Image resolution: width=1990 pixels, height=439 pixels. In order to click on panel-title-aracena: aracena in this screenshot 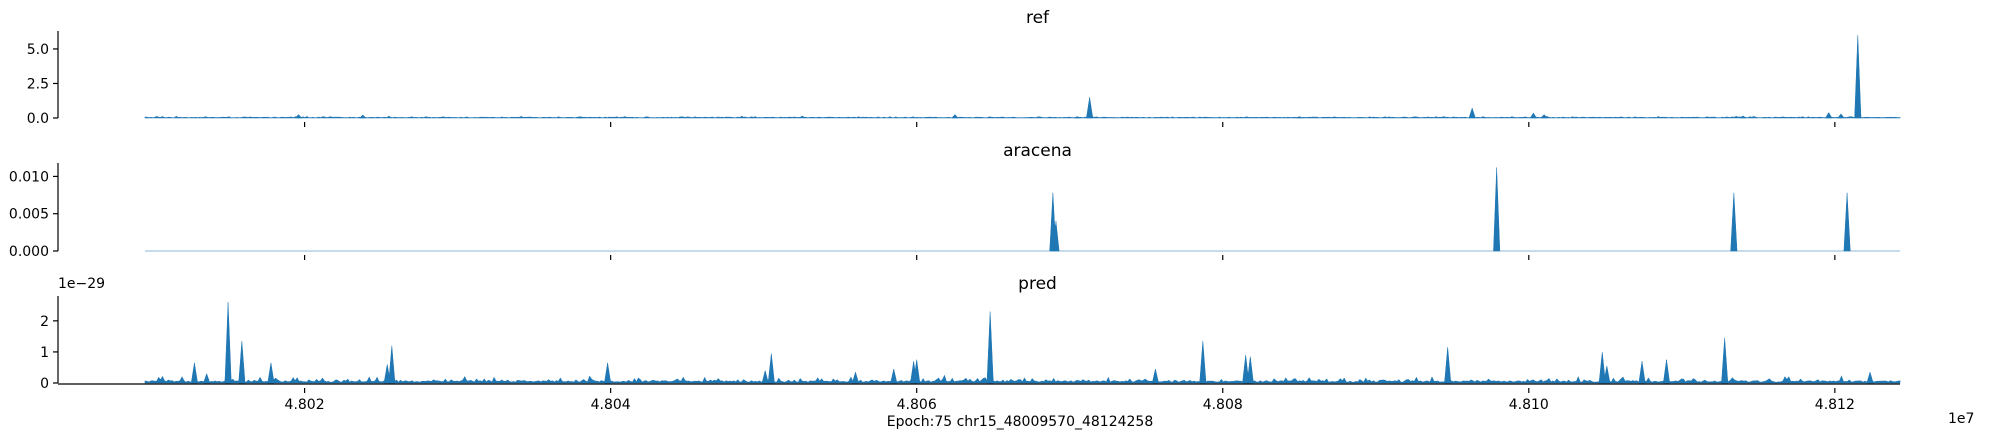, I will do `click(1037, 151)`.